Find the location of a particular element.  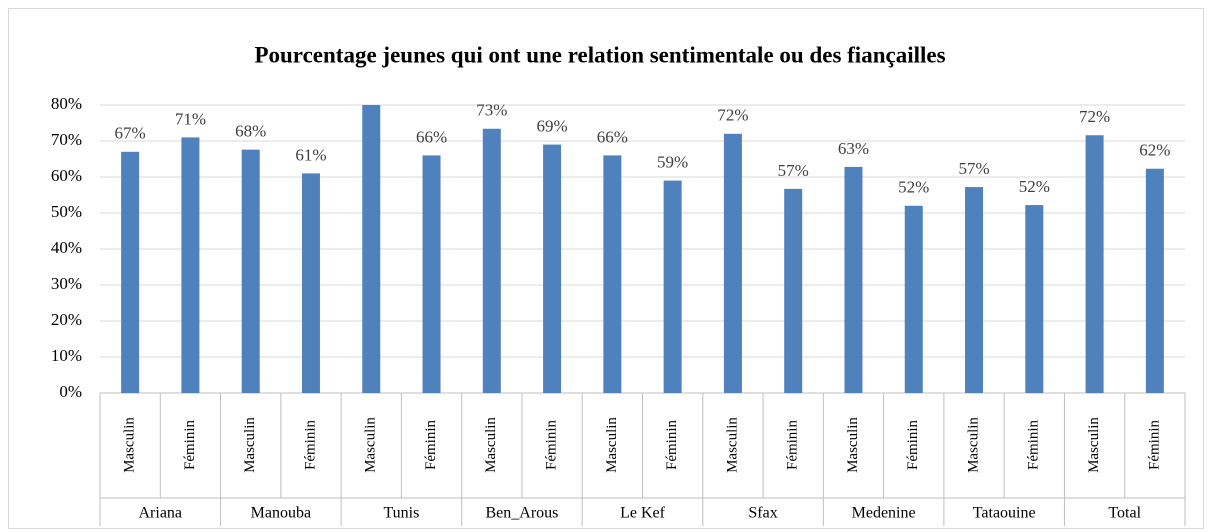

y-tick-label: 70% is located at coordinates (66, 139).